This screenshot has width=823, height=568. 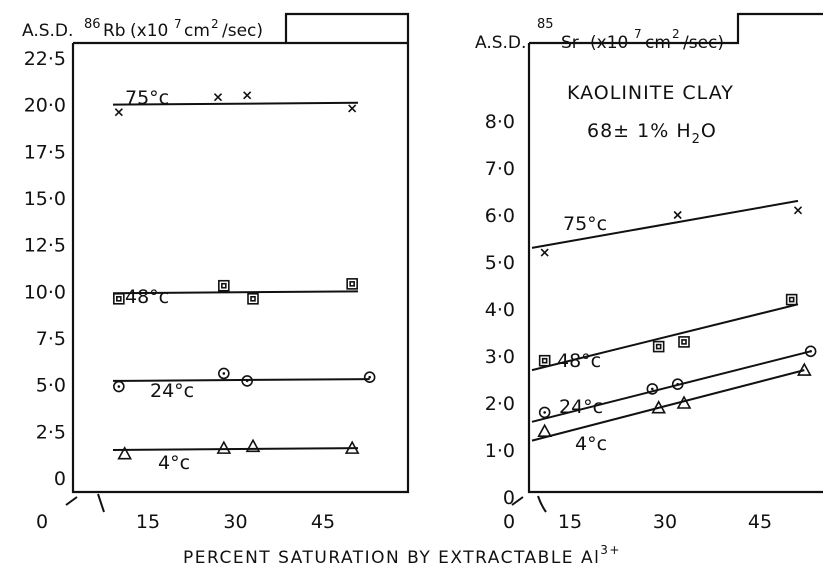 I want to click on left-x-tick-label: 30, so click(x=235, y=522).